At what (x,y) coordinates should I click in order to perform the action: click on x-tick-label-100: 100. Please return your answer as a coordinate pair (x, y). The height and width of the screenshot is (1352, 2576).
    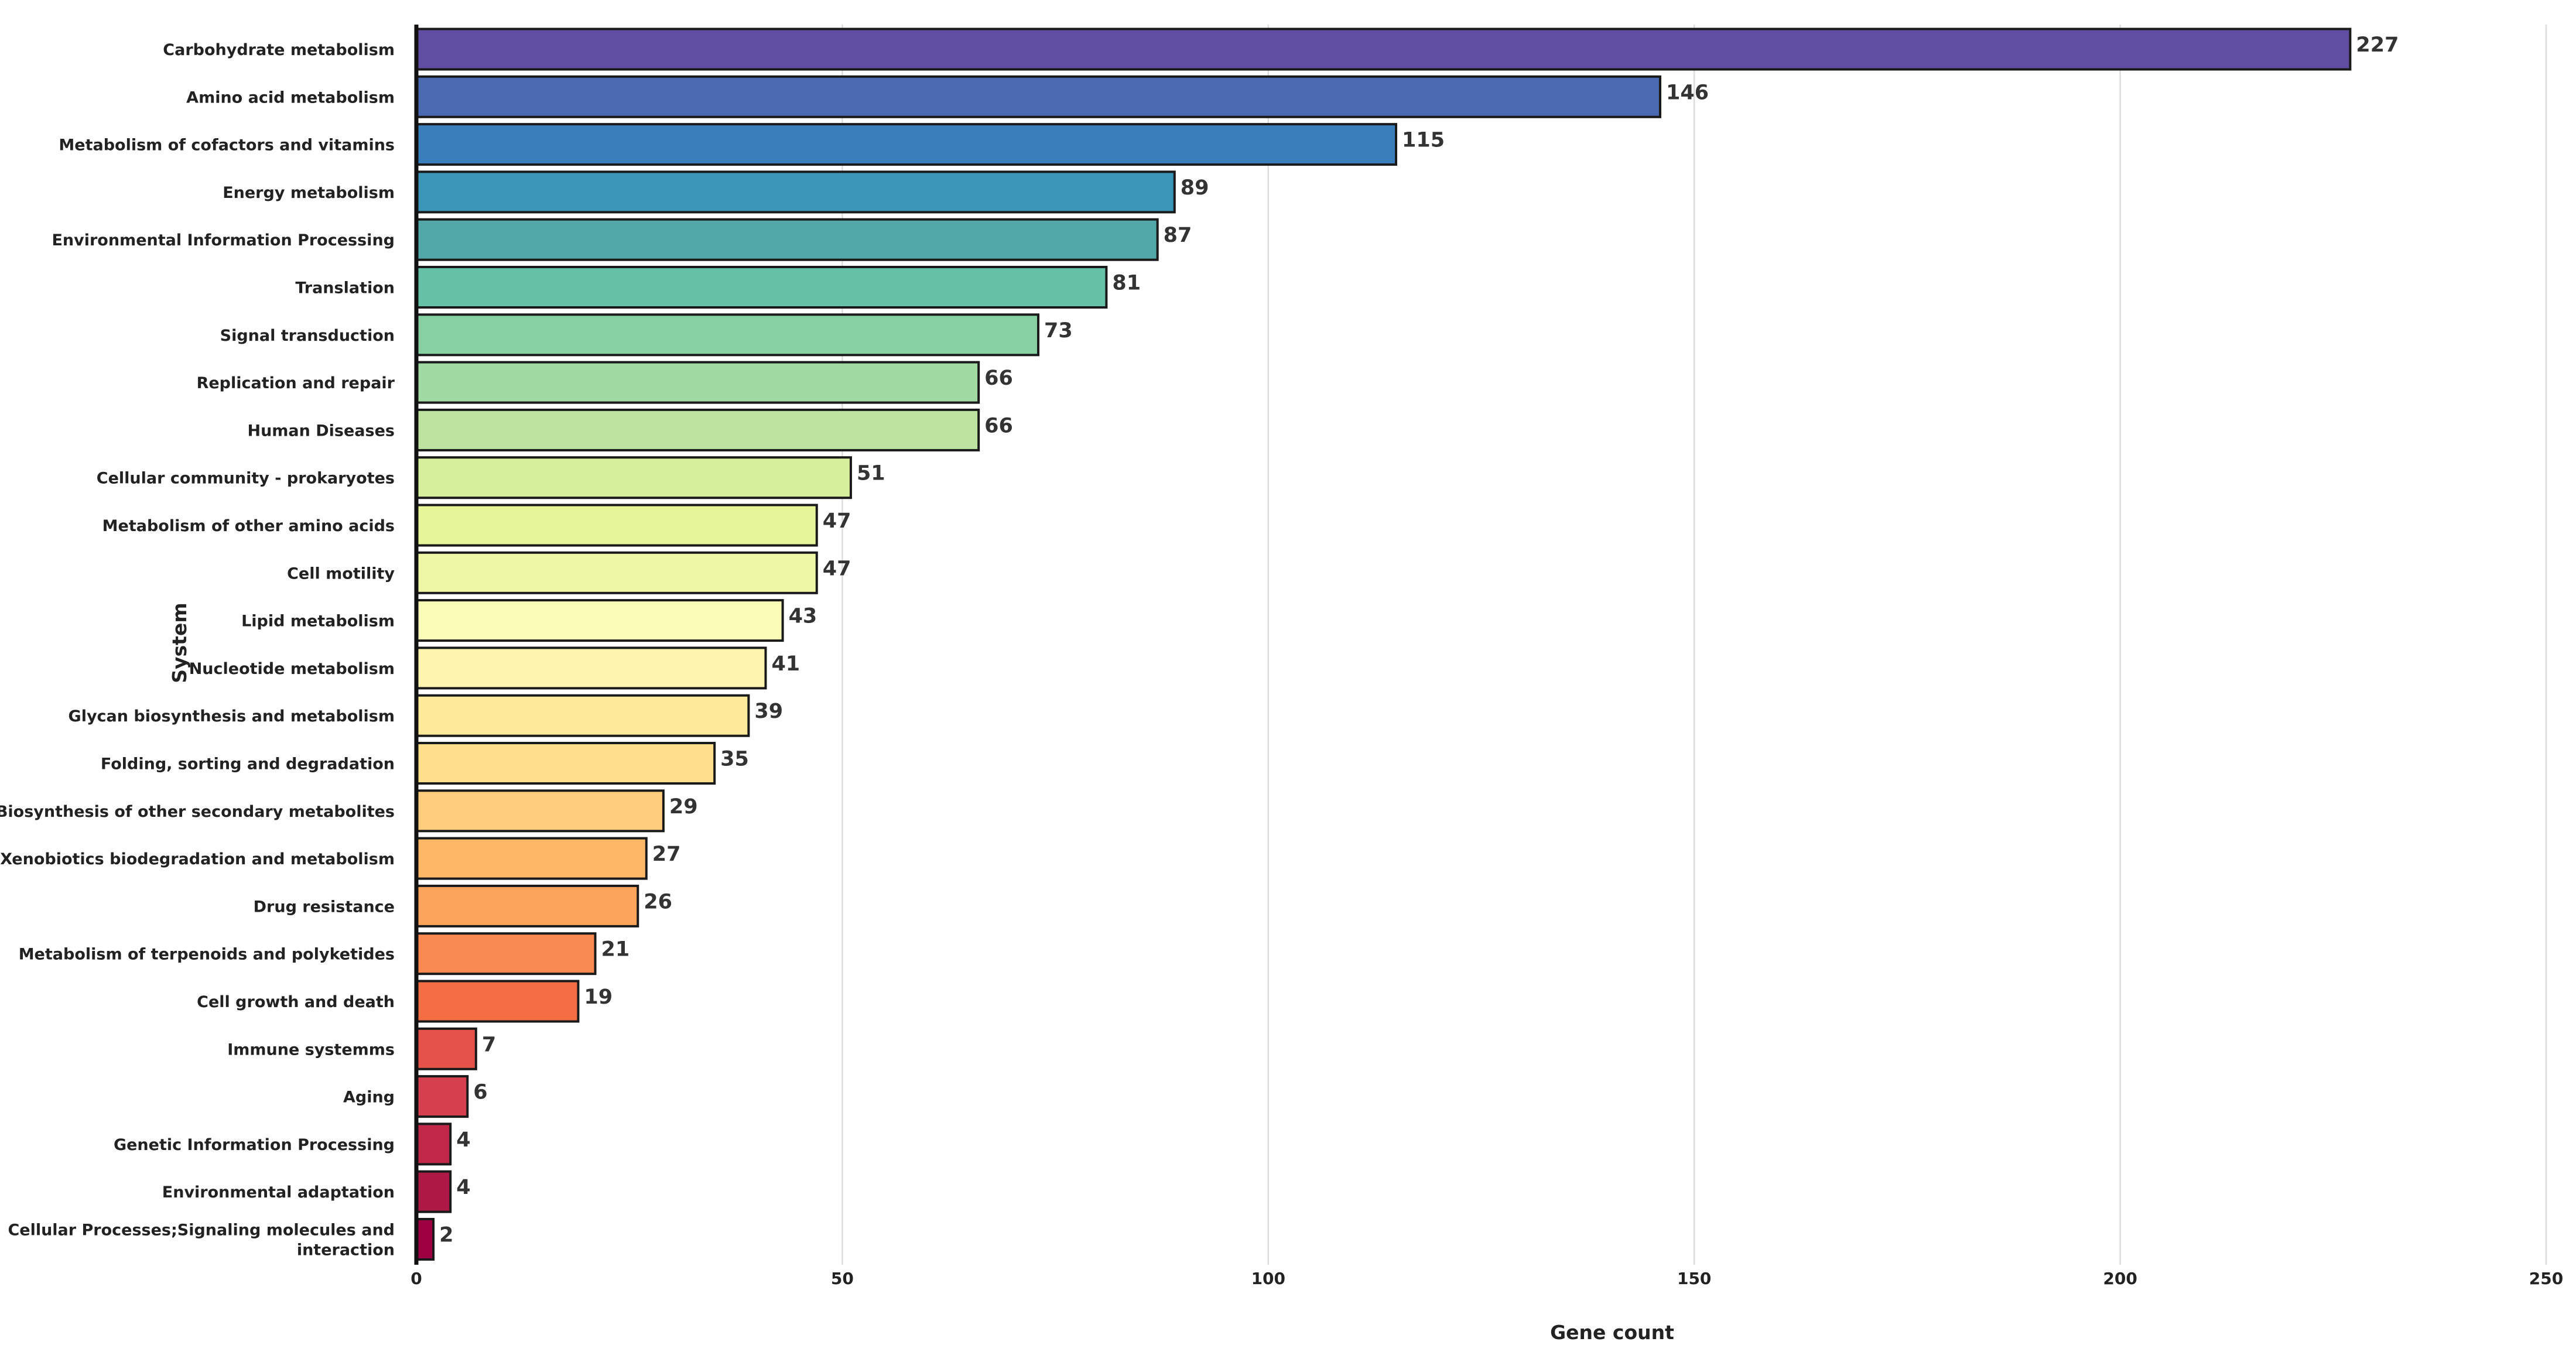
    Looking at the image, I should click on (1268, 1278).